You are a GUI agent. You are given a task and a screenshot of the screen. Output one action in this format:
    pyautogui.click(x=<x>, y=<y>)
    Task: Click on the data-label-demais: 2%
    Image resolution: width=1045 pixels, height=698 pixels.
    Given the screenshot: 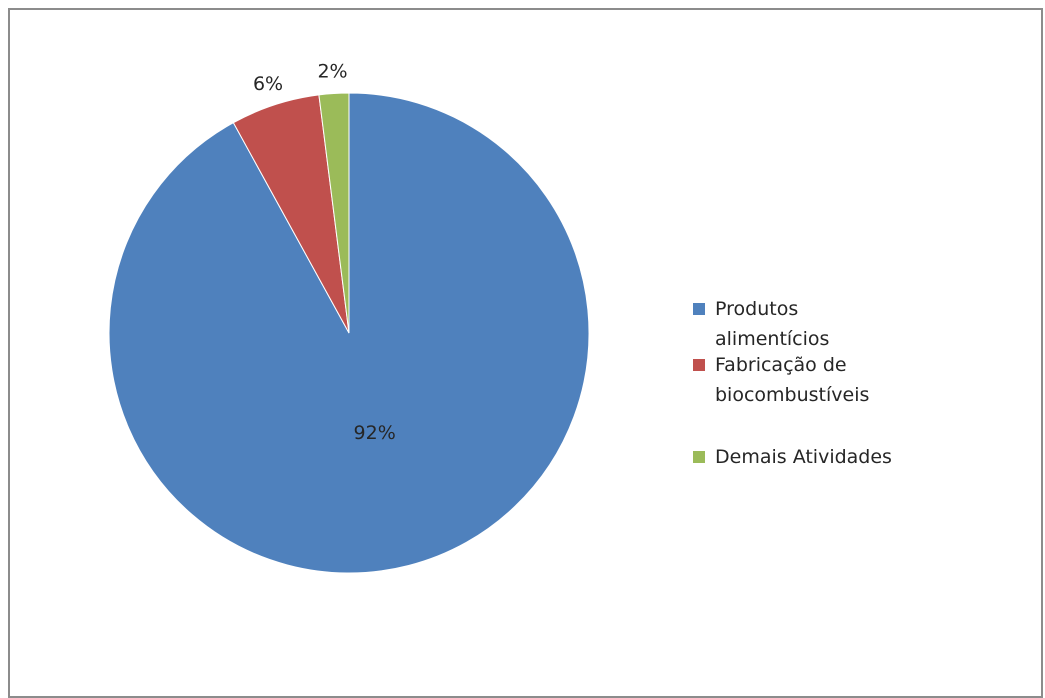 What is the action you would take?
    pyautogui.click(x=332, y=72)
    